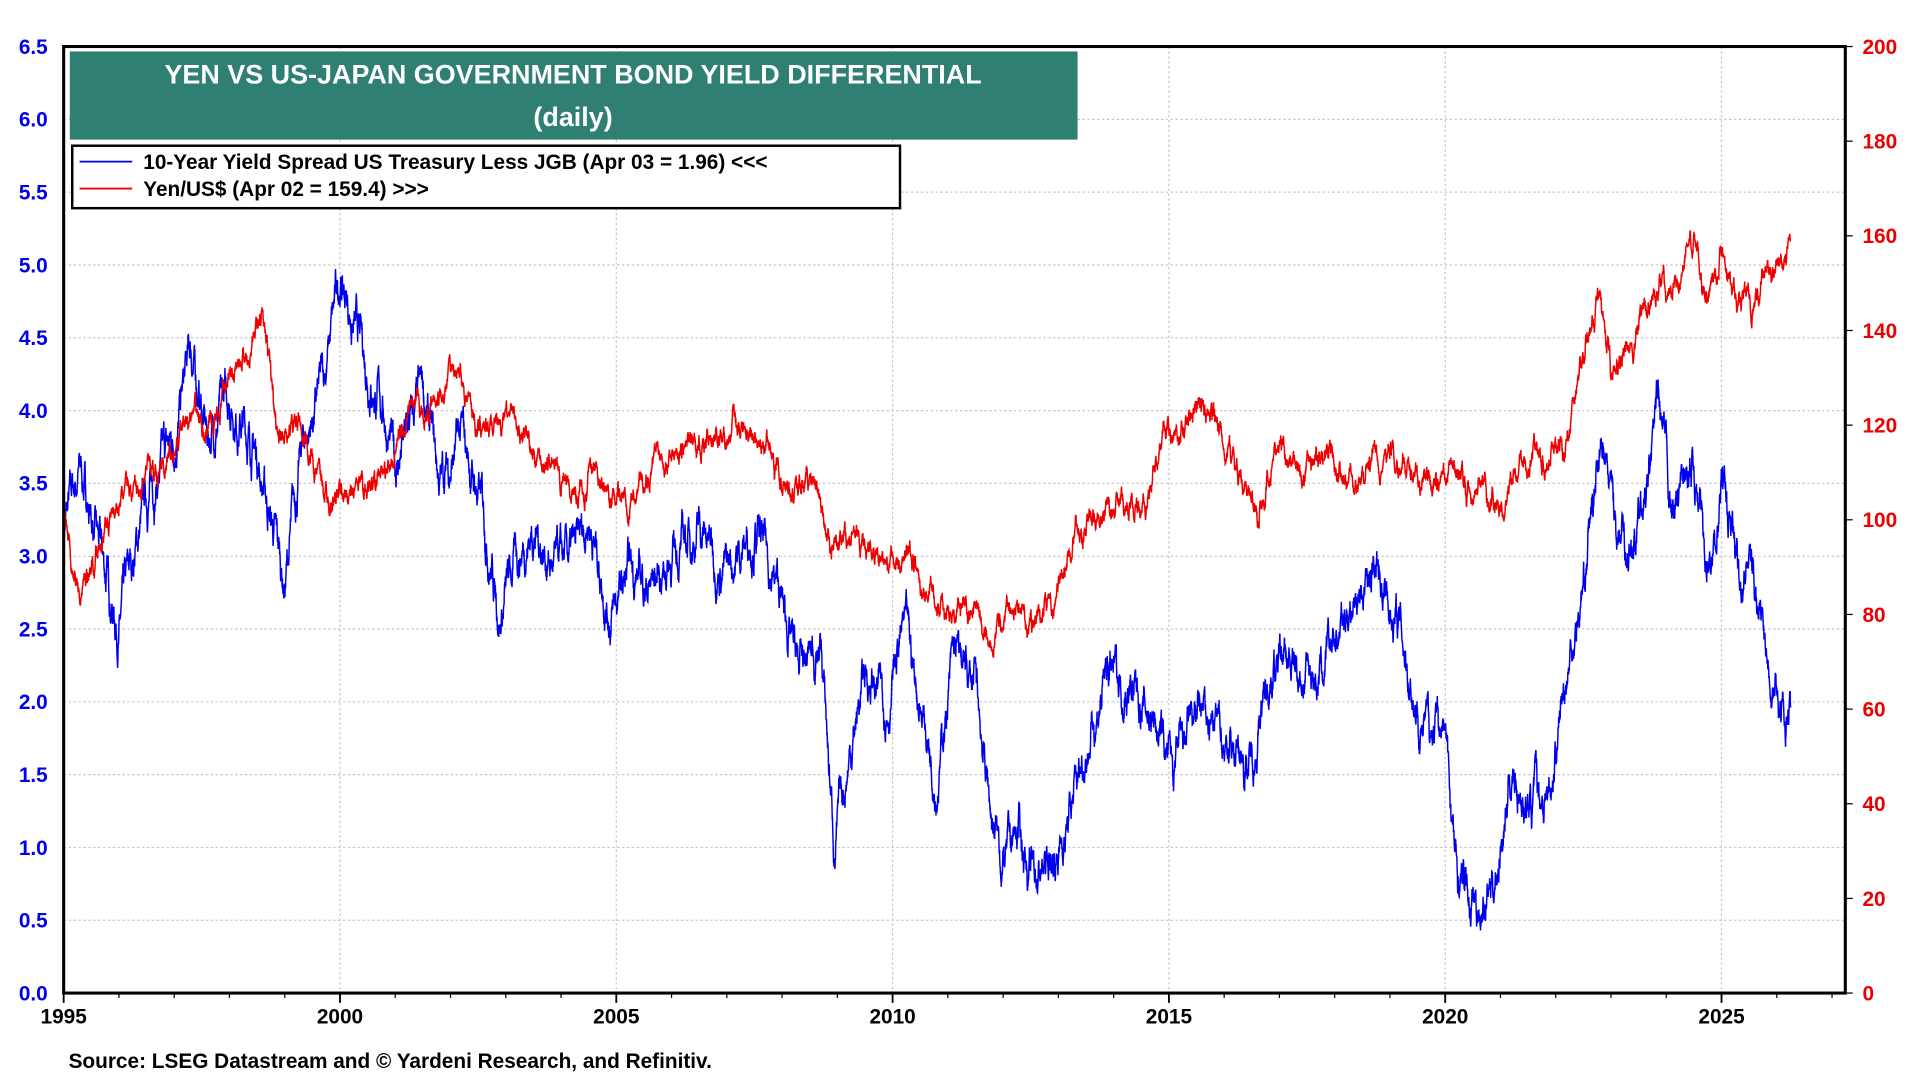 This screenshot has width=1920, height=1080. I want to click on x-tick-label: 2010, so click(892, 1017).